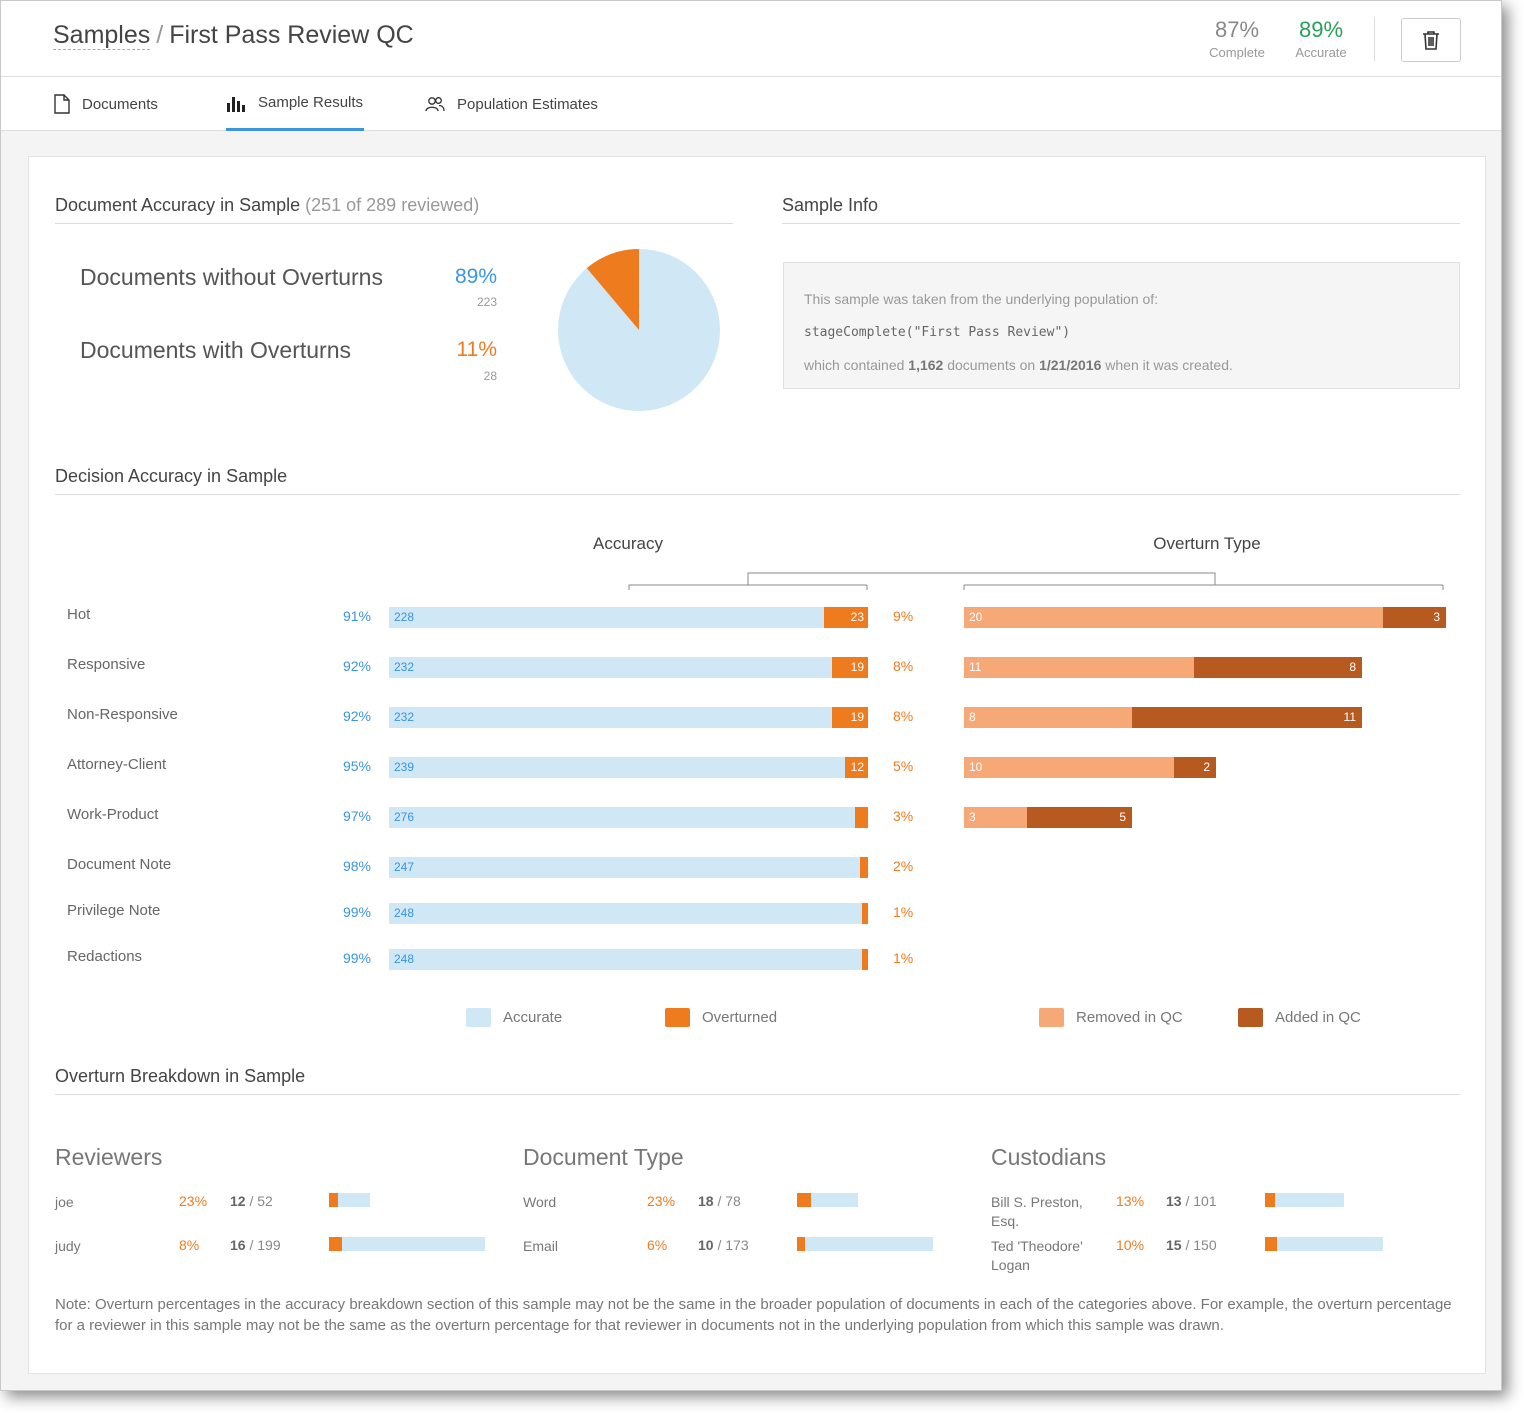  Describe the element at coordinates (295, 104) in the screenshot. I see `tab-sample-results: Sample Results` at that location.